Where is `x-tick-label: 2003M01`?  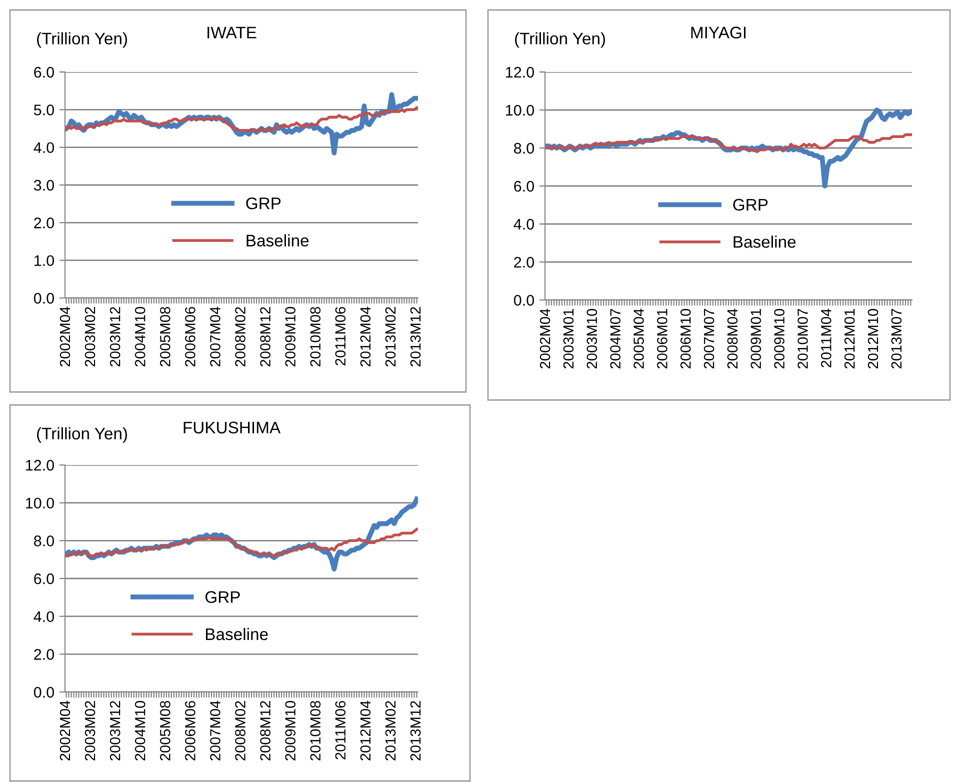
x-tick-label: 2003M01 is located at coordinates (568, 338).